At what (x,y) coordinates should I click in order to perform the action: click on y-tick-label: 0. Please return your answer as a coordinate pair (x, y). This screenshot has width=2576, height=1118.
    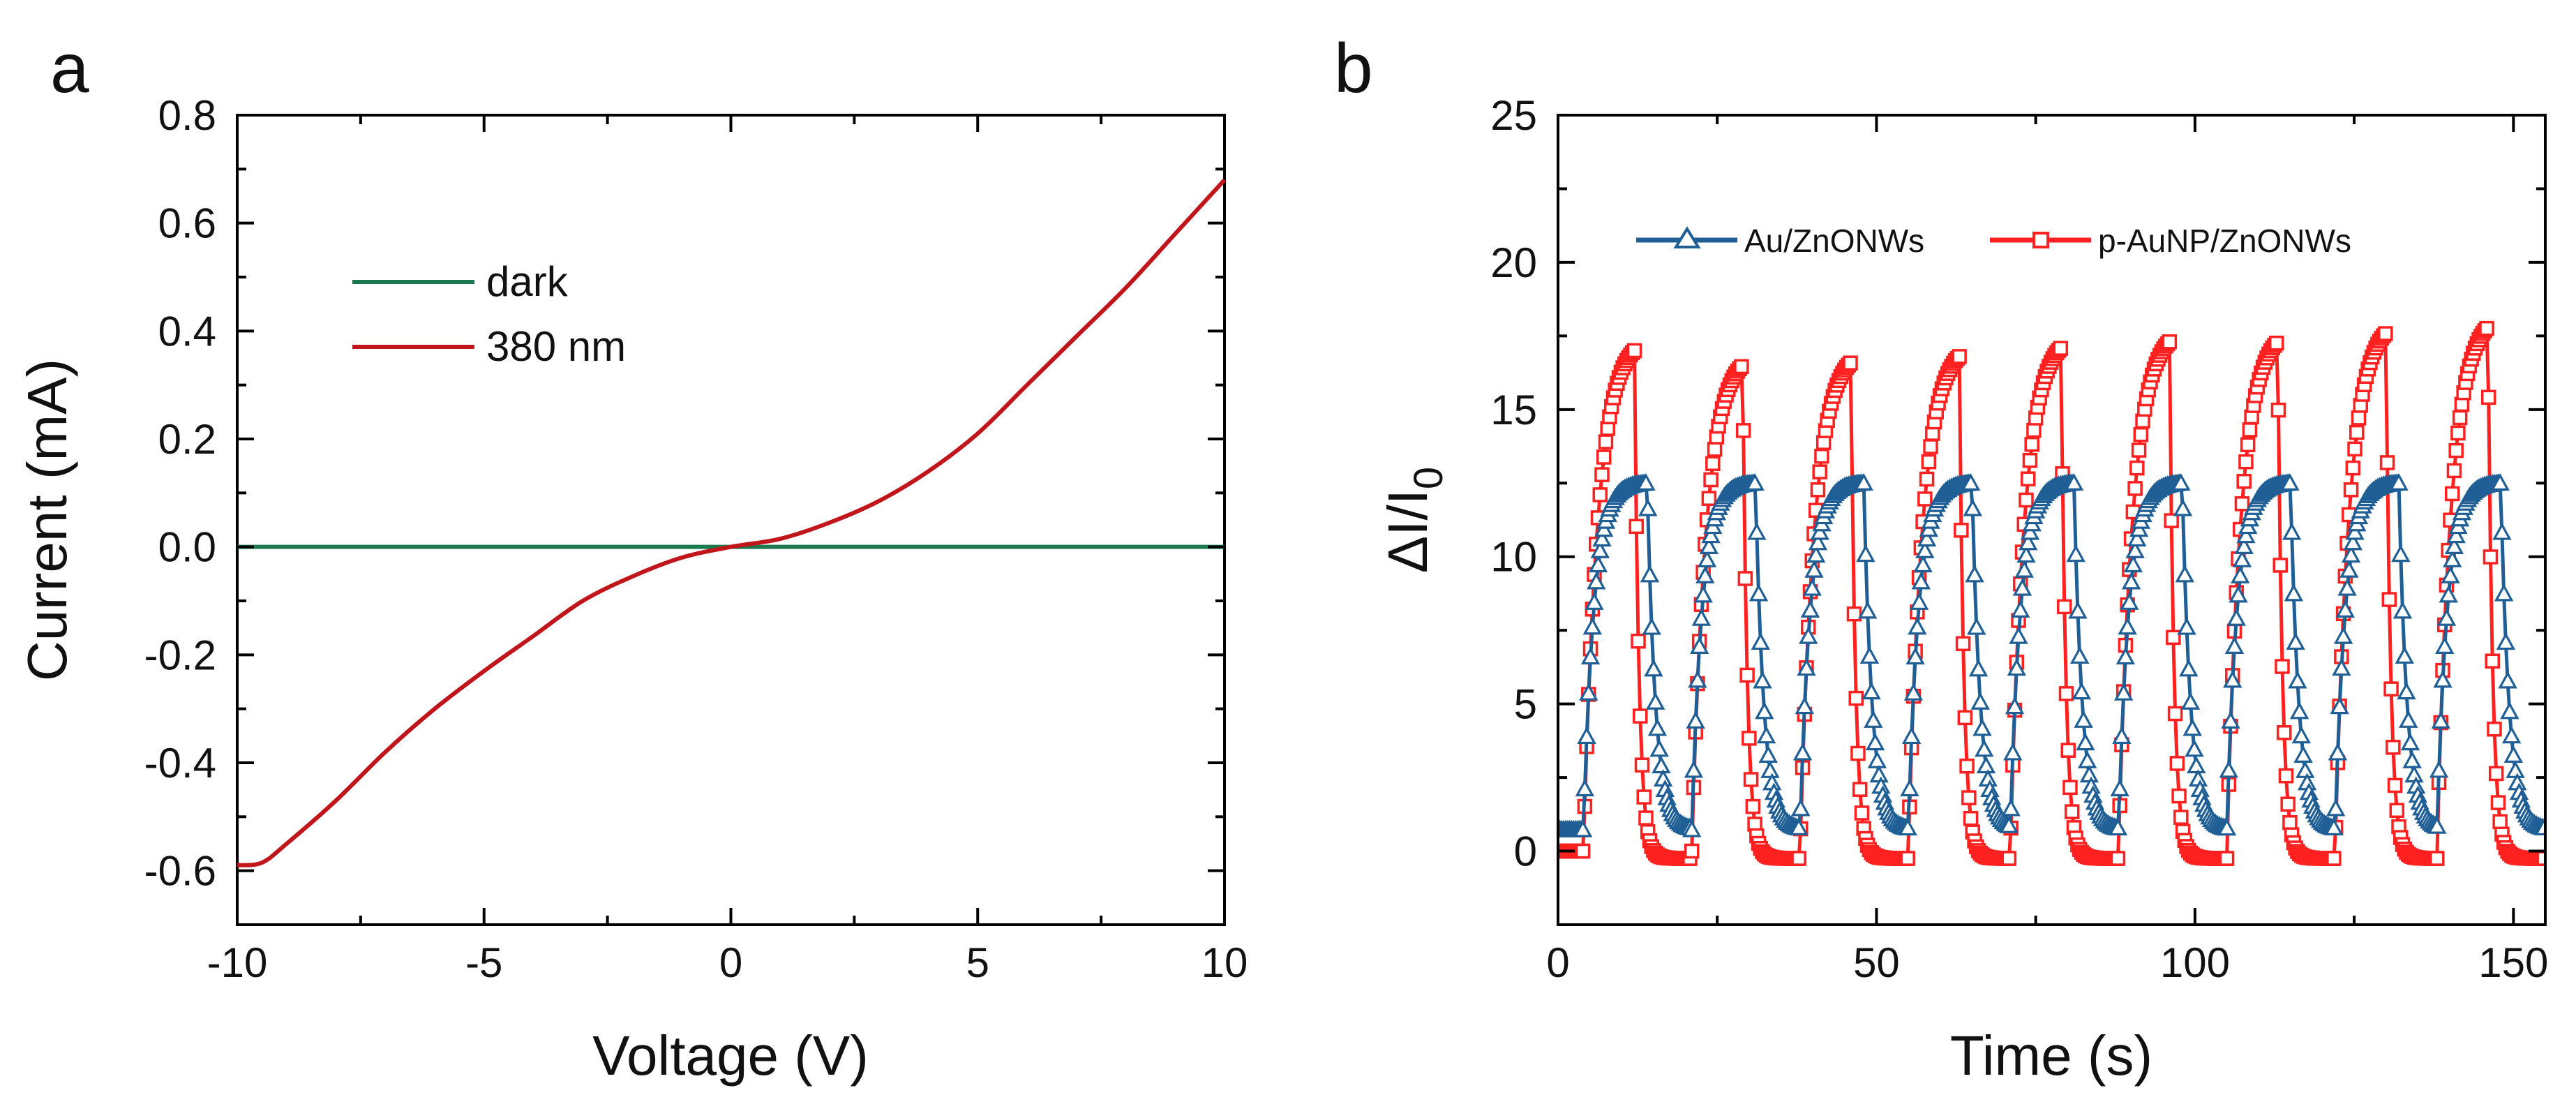
    Looking at the image, I should click on (1525, 851).